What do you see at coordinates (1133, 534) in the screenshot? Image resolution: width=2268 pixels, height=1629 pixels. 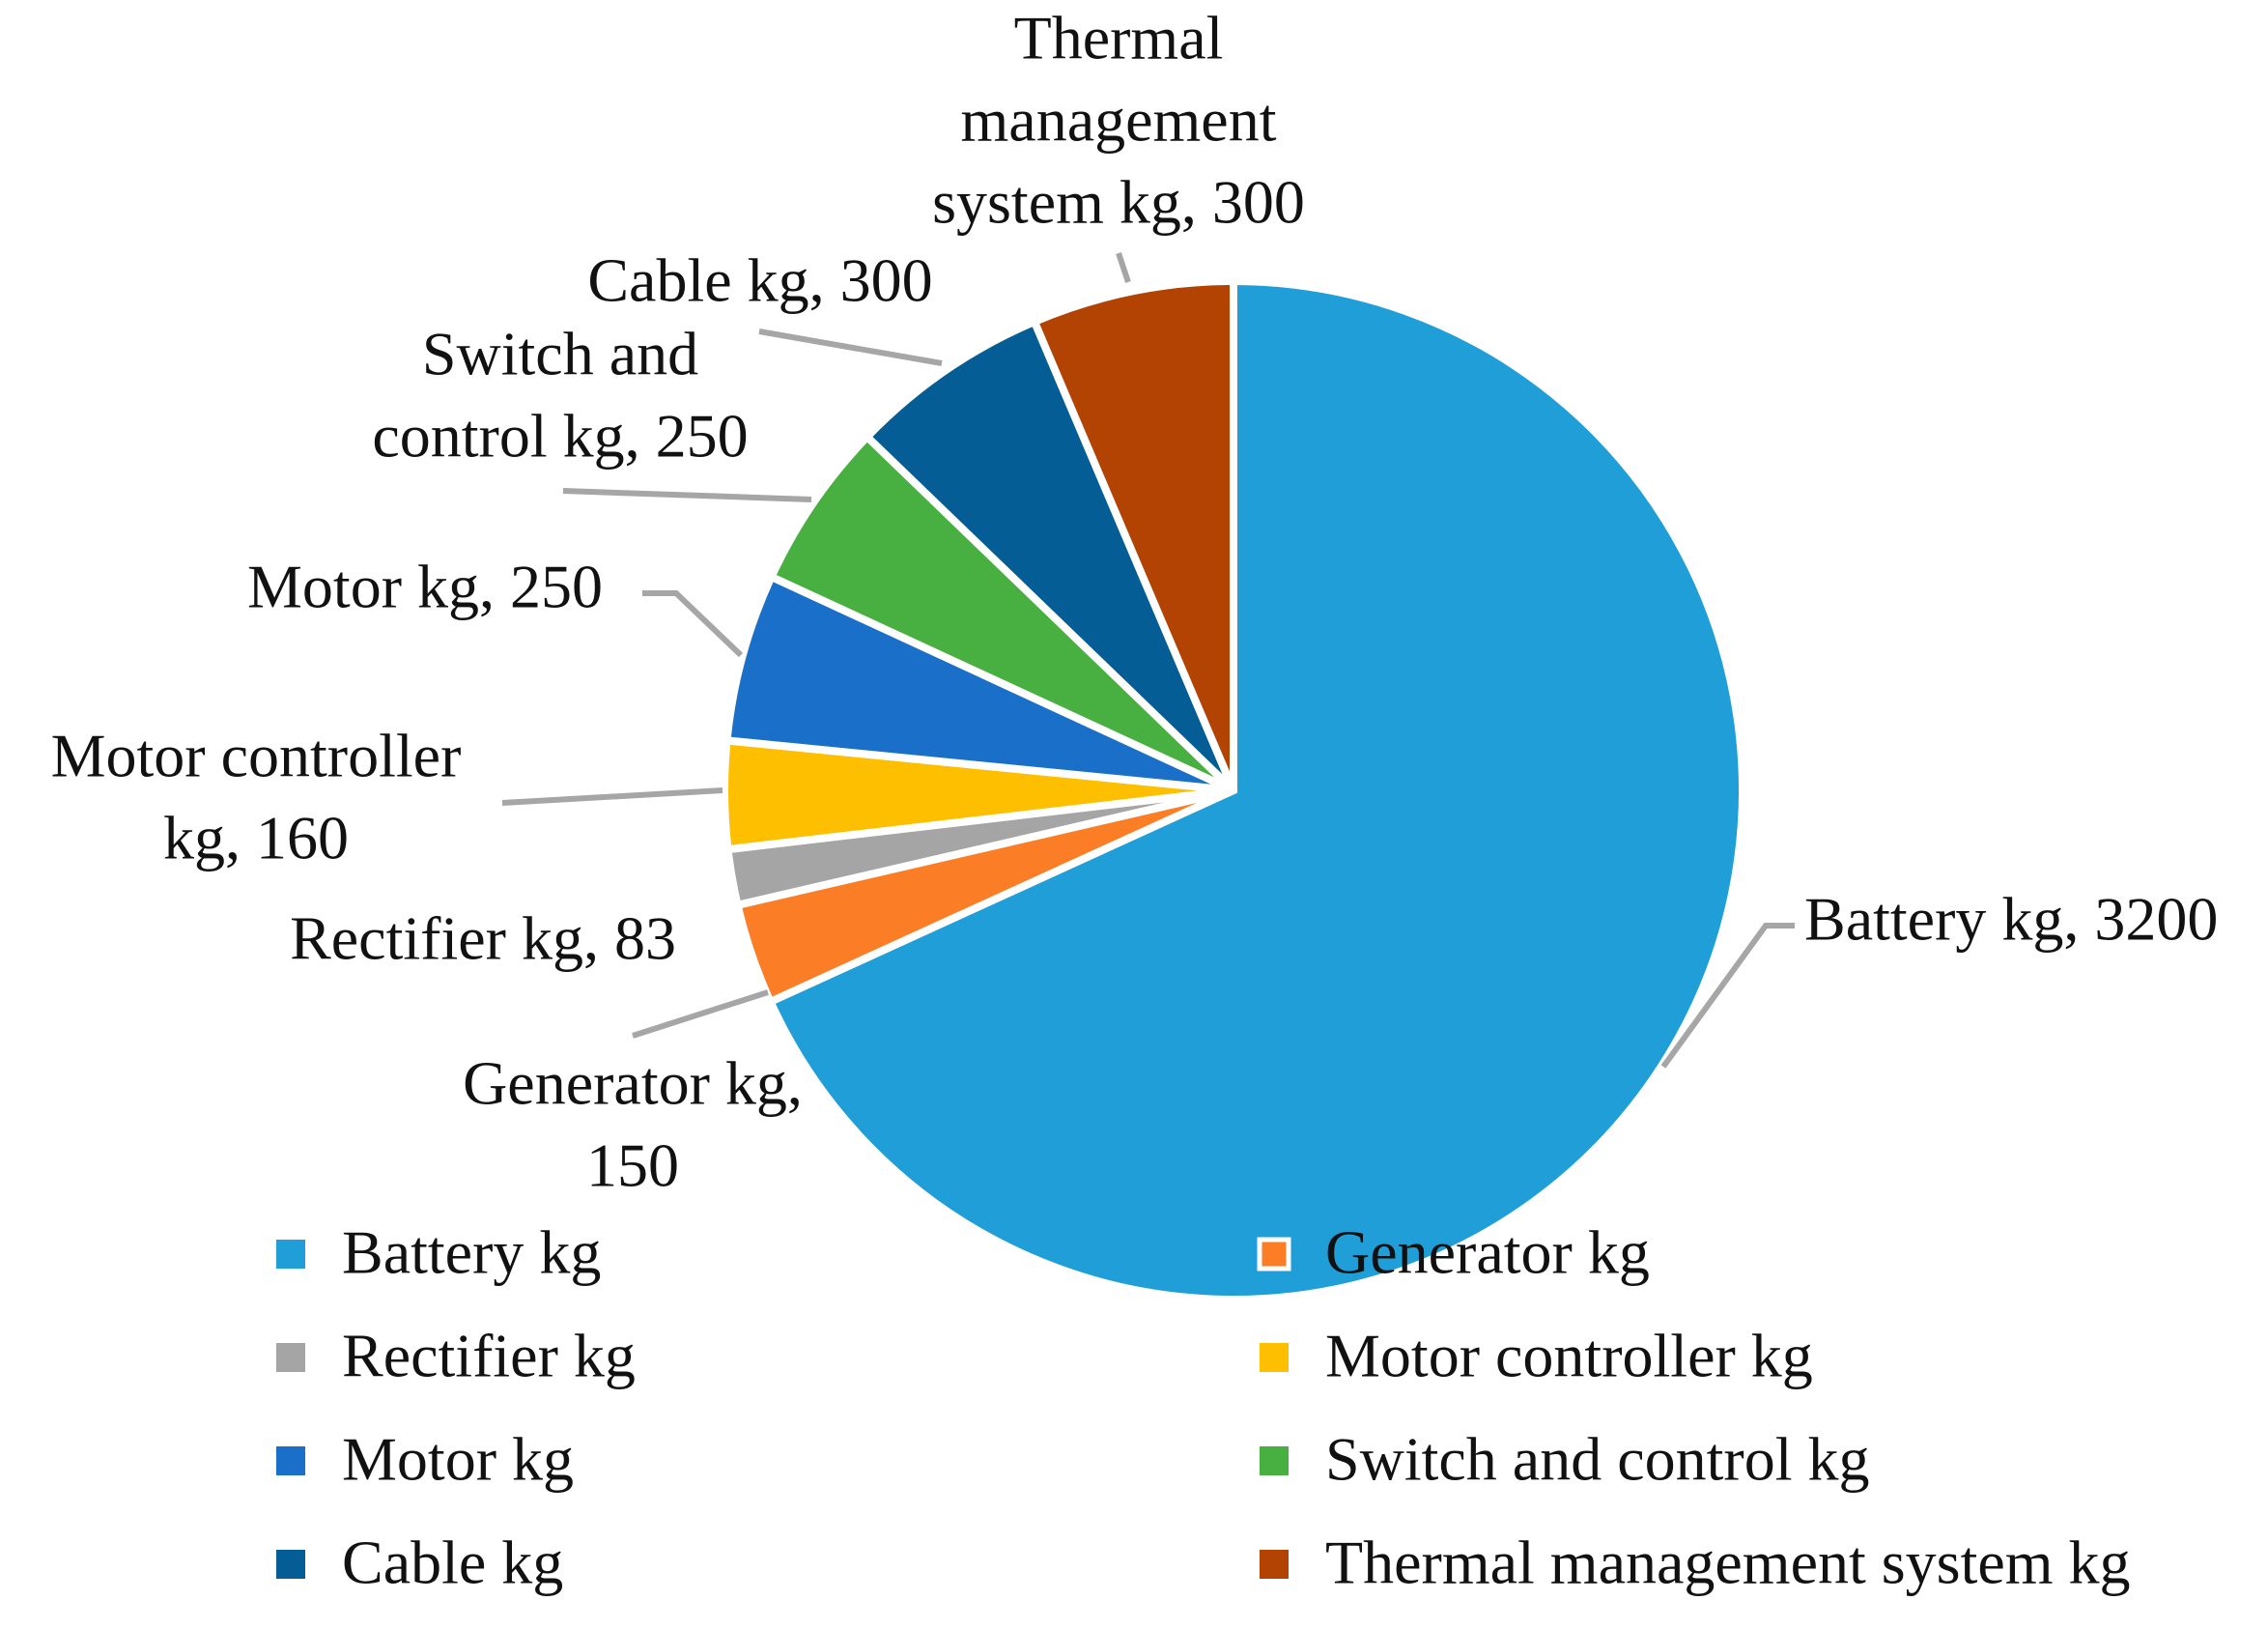 I see `pie-slice-thermal-management-system-kg` at bounding box center [1133, 534].